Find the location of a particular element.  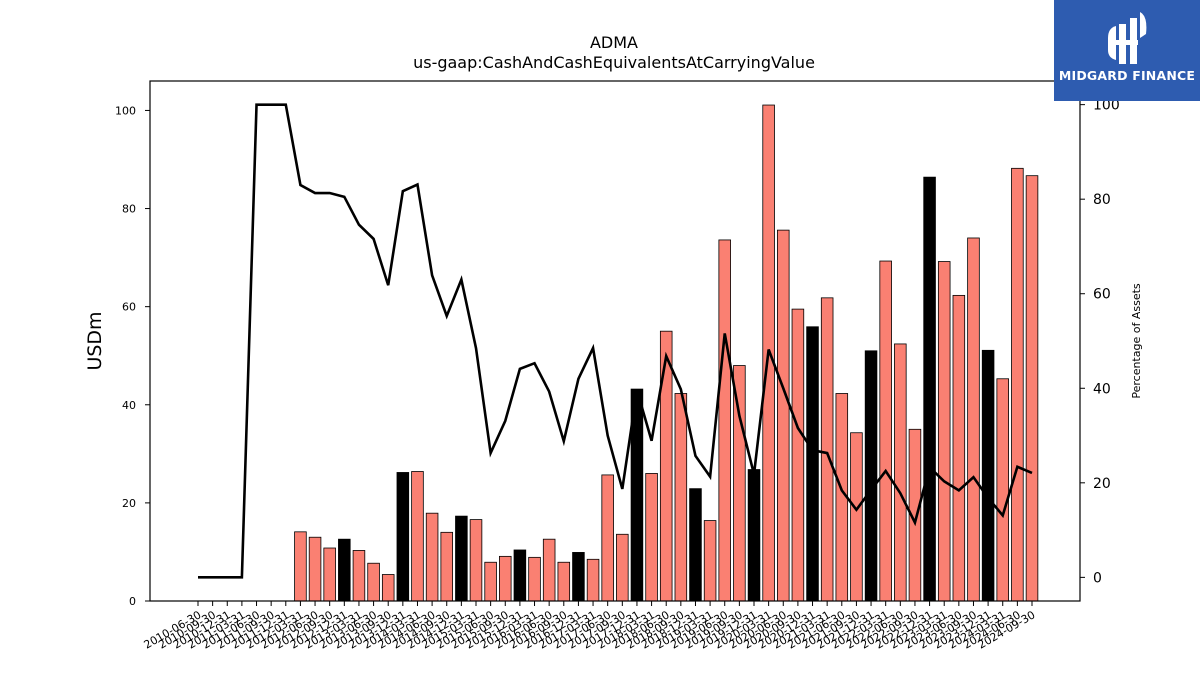

y-tick-label: 80 is located at coordinates (129, 209).